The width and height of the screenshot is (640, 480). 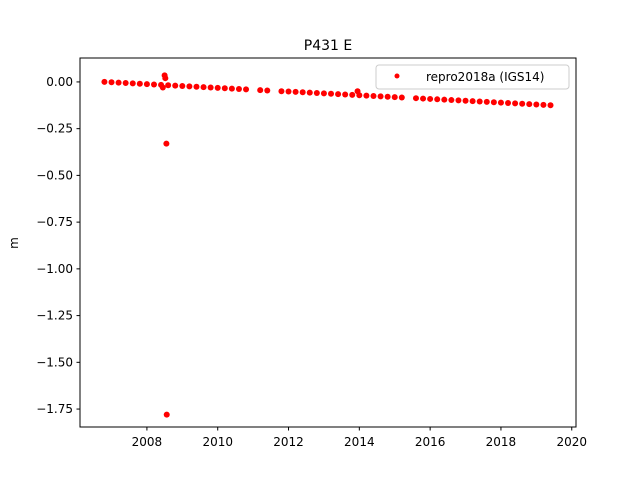 What do you see at coordinates (54, 175) in the screenshot?
I see `y-tick-label: −0.50` at bounding box center [54, 175].